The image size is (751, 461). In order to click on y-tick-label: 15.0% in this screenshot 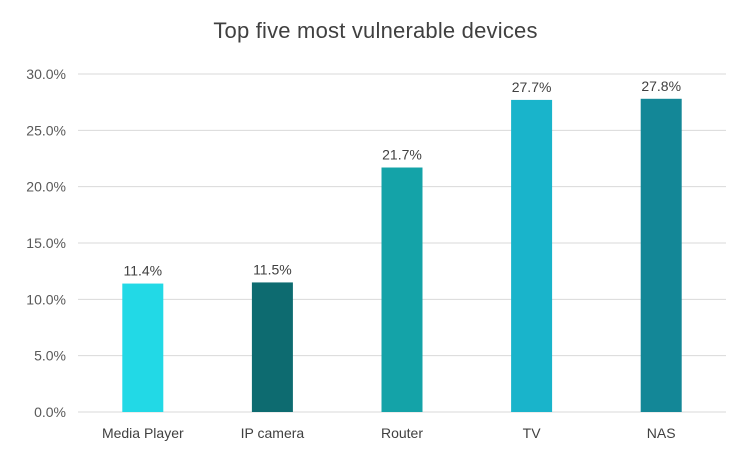, I will do `click(46, 243)`.